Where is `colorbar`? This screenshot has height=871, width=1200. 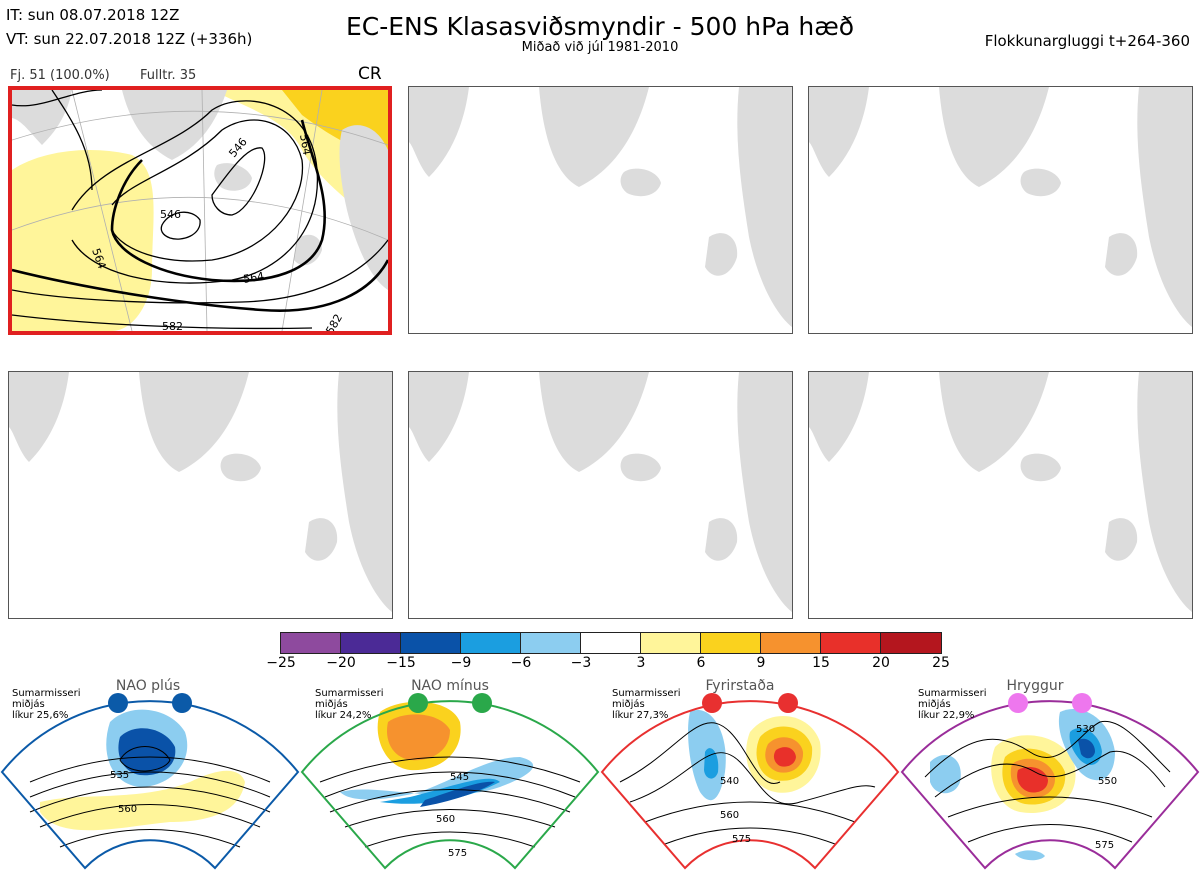 colorbar is located at coordinates (611, 643).